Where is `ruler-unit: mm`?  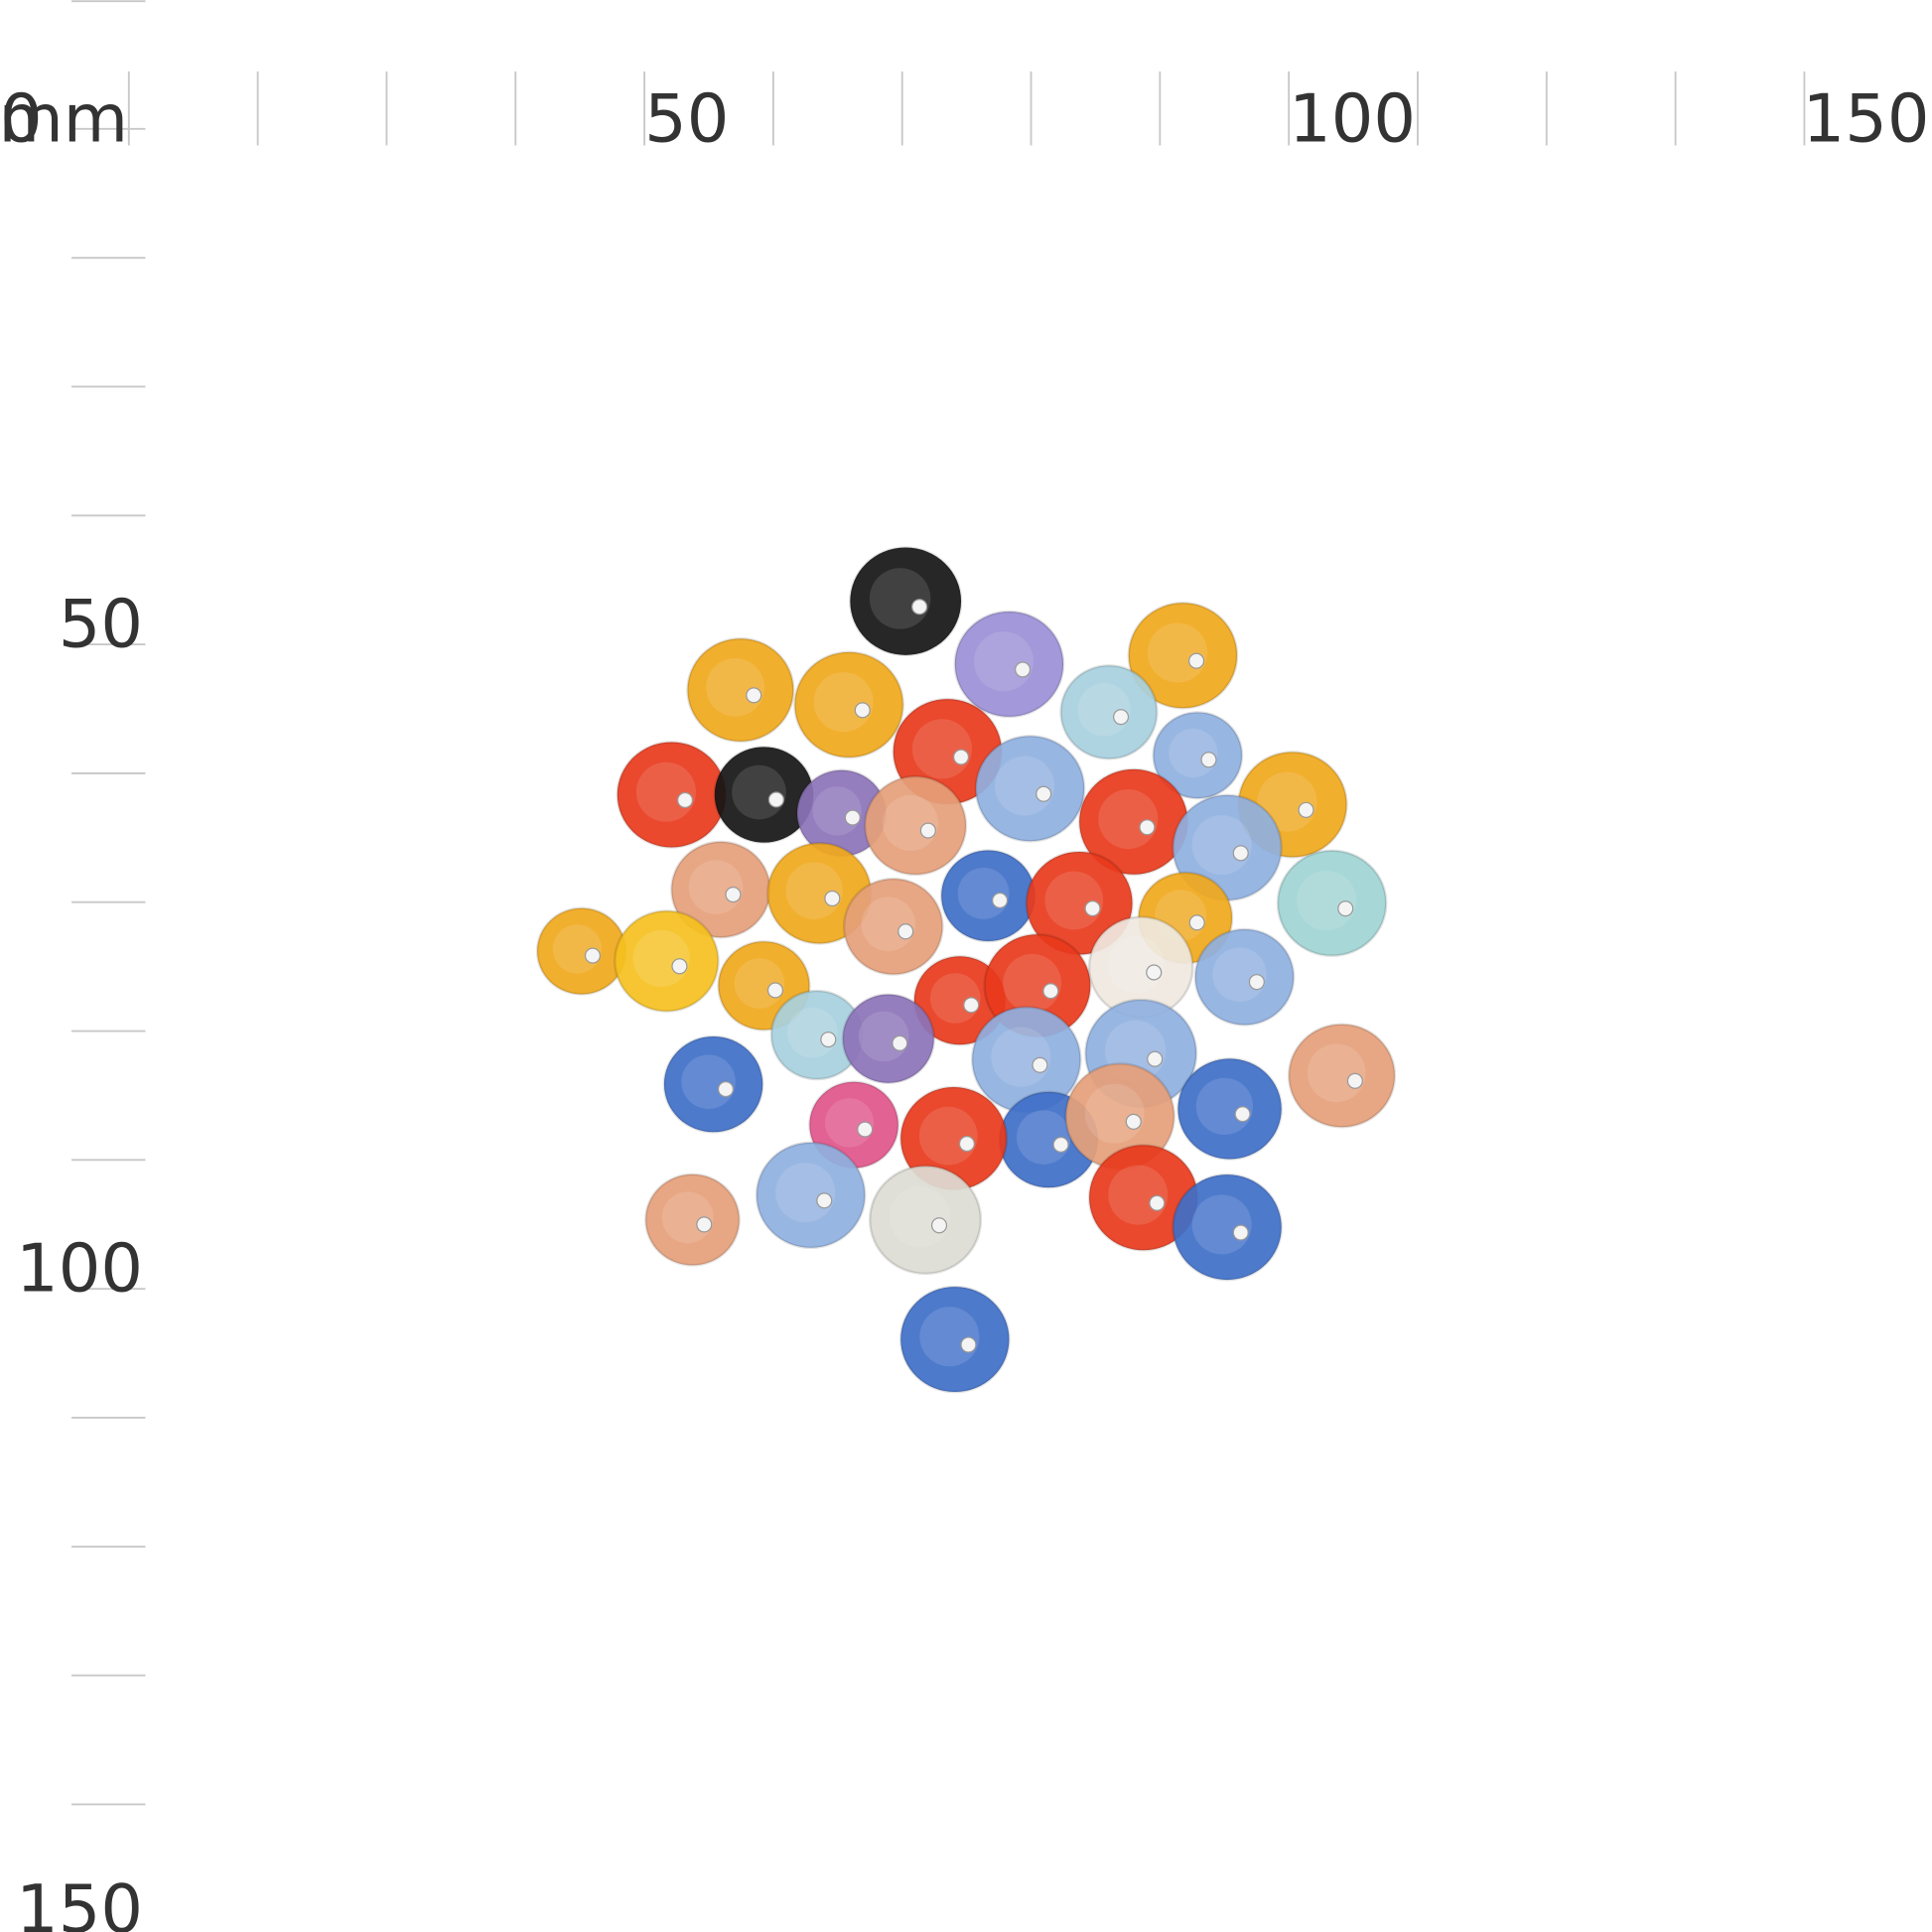
ruler-unit: mm is located at coordinates (64, 119).